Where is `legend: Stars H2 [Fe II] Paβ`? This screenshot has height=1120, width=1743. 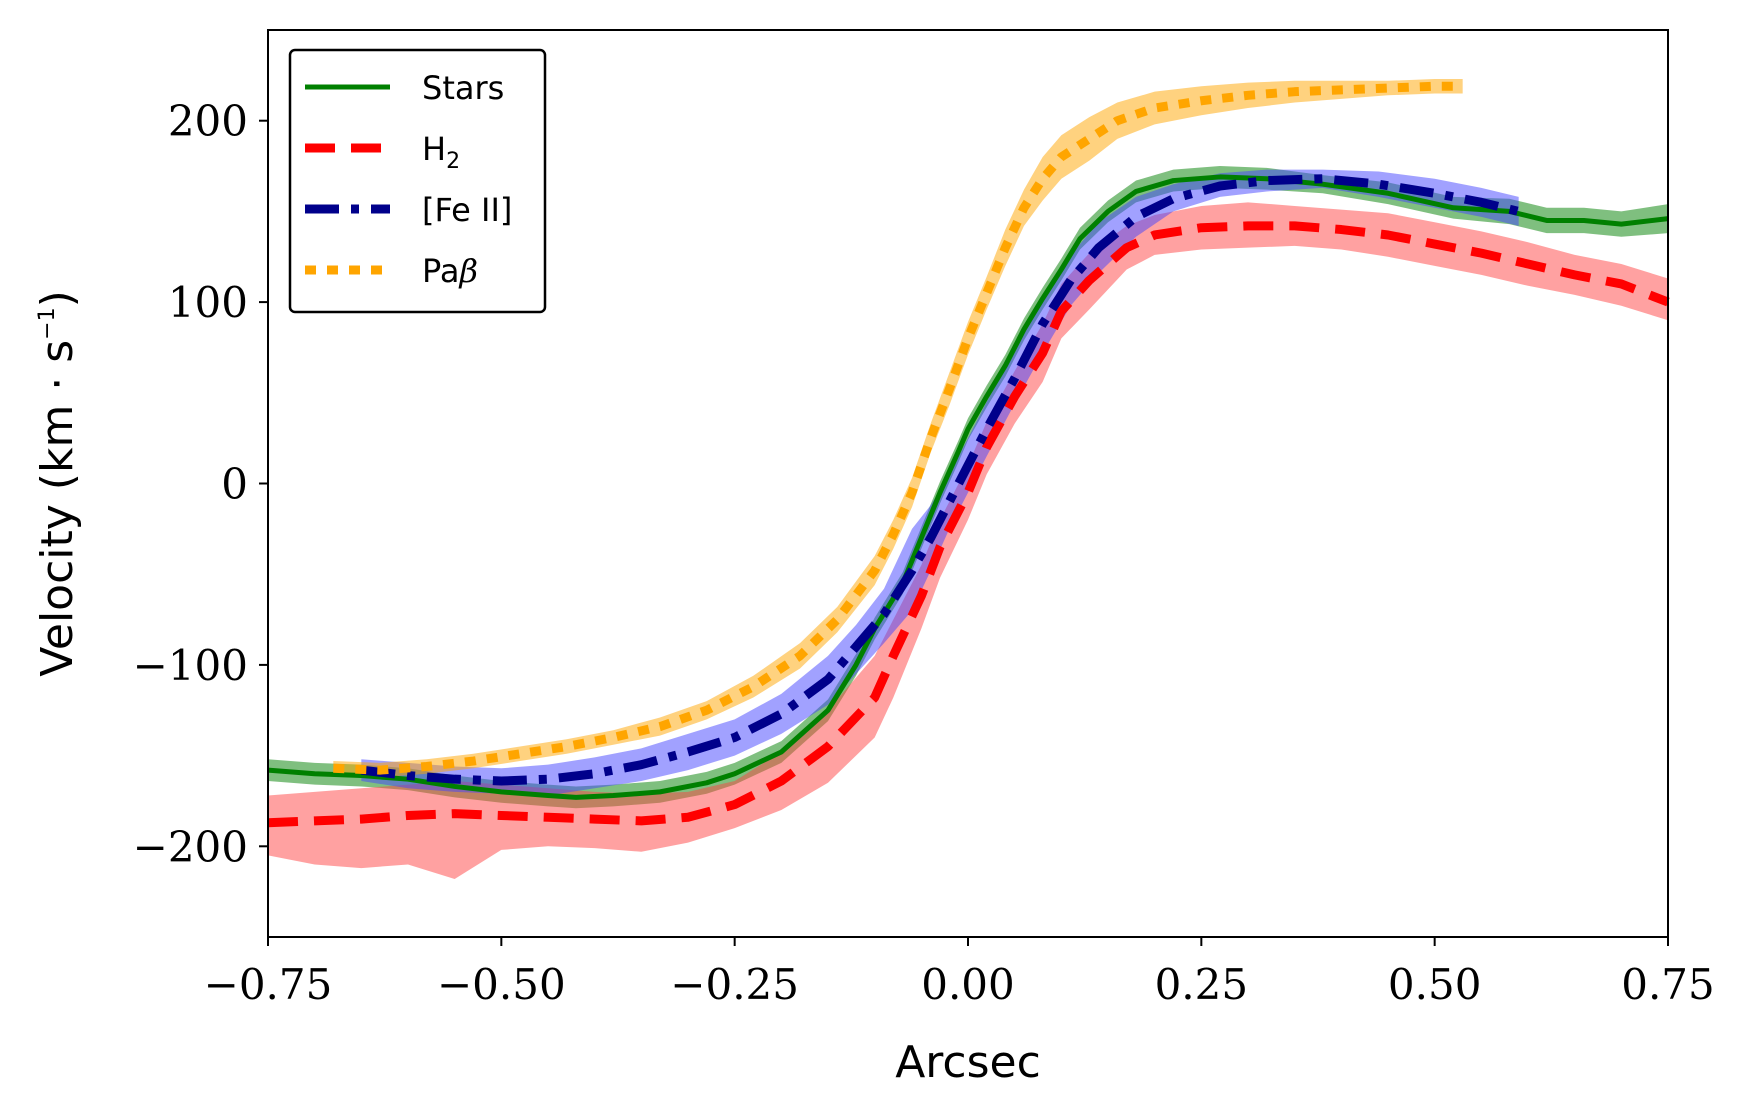 legend: Stars H2 [Fe II] Paβ is located at coordinates (417, 181).